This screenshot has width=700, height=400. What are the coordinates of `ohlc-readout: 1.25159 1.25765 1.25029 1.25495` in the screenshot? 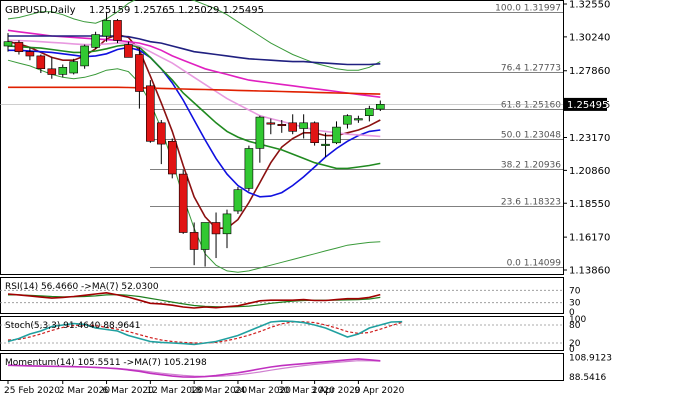 It's located at (176, 10).